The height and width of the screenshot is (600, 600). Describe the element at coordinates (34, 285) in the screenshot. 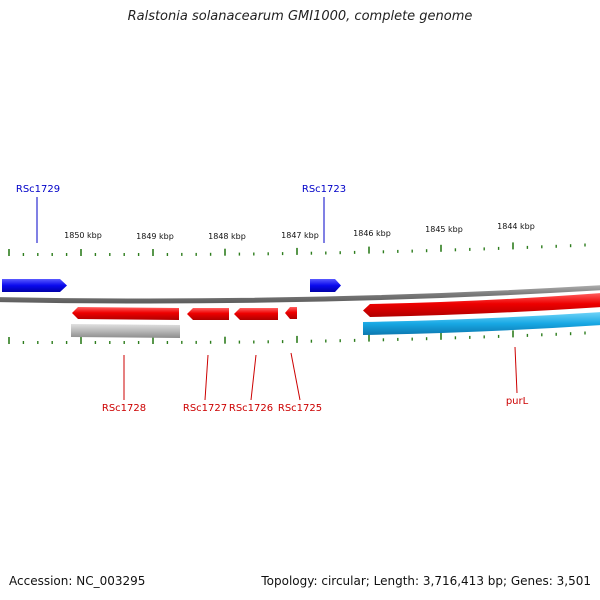

I see `gene-arrow-rsc1729` at that location.